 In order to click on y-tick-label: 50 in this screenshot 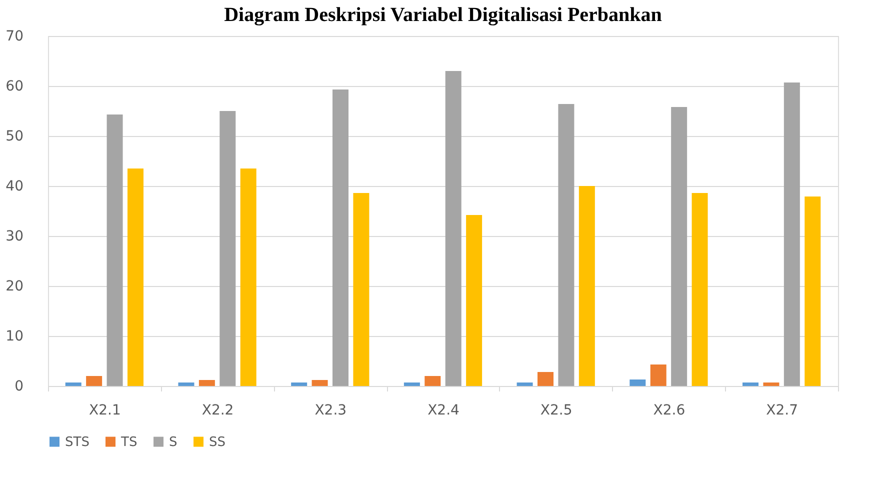, I will do `click(15, 136)`.